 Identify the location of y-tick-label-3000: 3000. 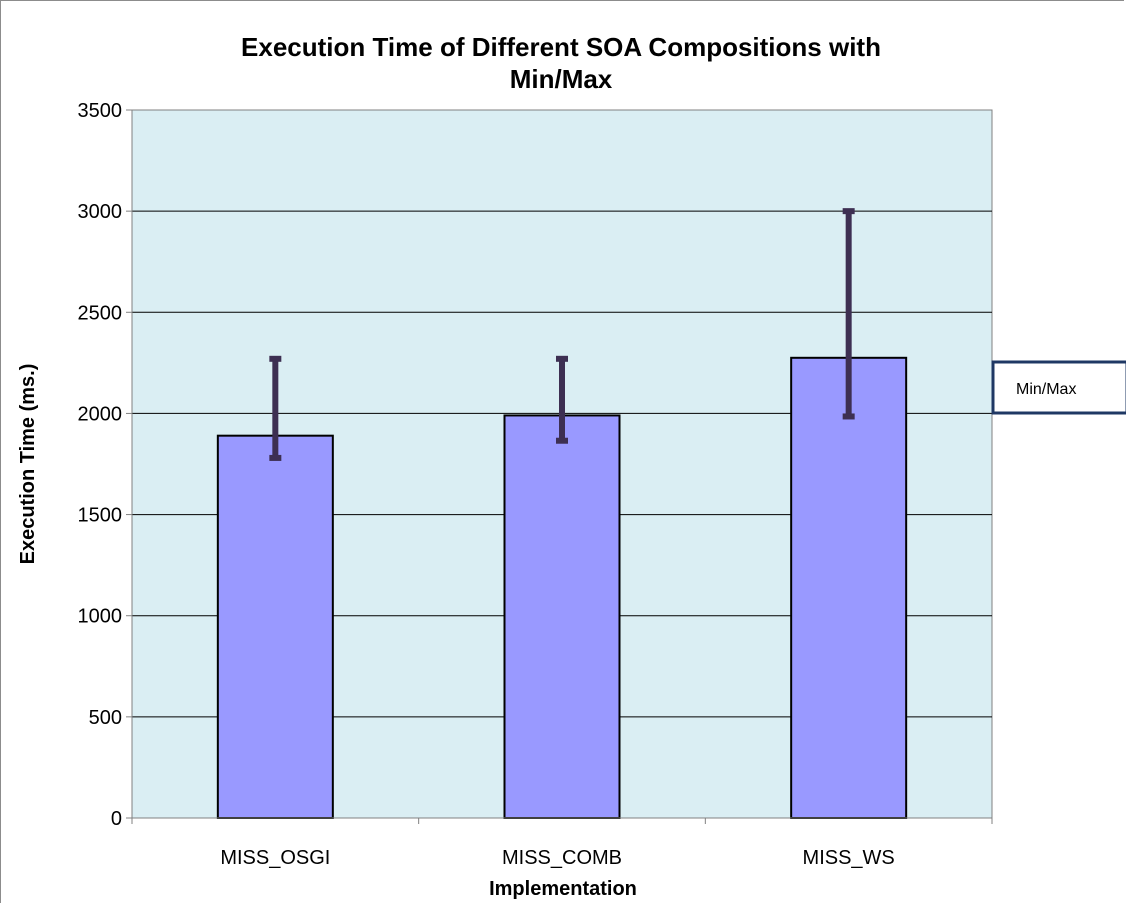
(100, 212).